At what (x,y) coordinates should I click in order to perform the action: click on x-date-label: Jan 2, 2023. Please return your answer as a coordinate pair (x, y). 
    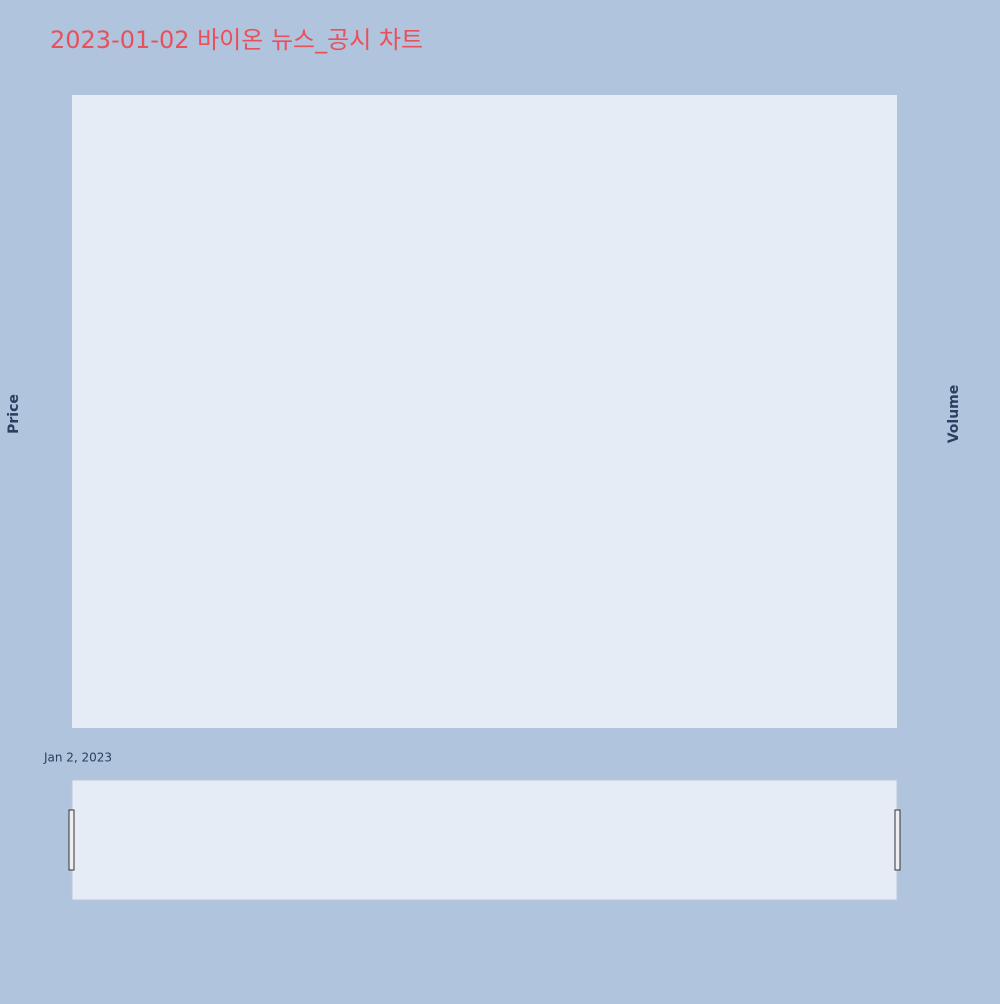
    Looking at the image, I should click on (77, 758).